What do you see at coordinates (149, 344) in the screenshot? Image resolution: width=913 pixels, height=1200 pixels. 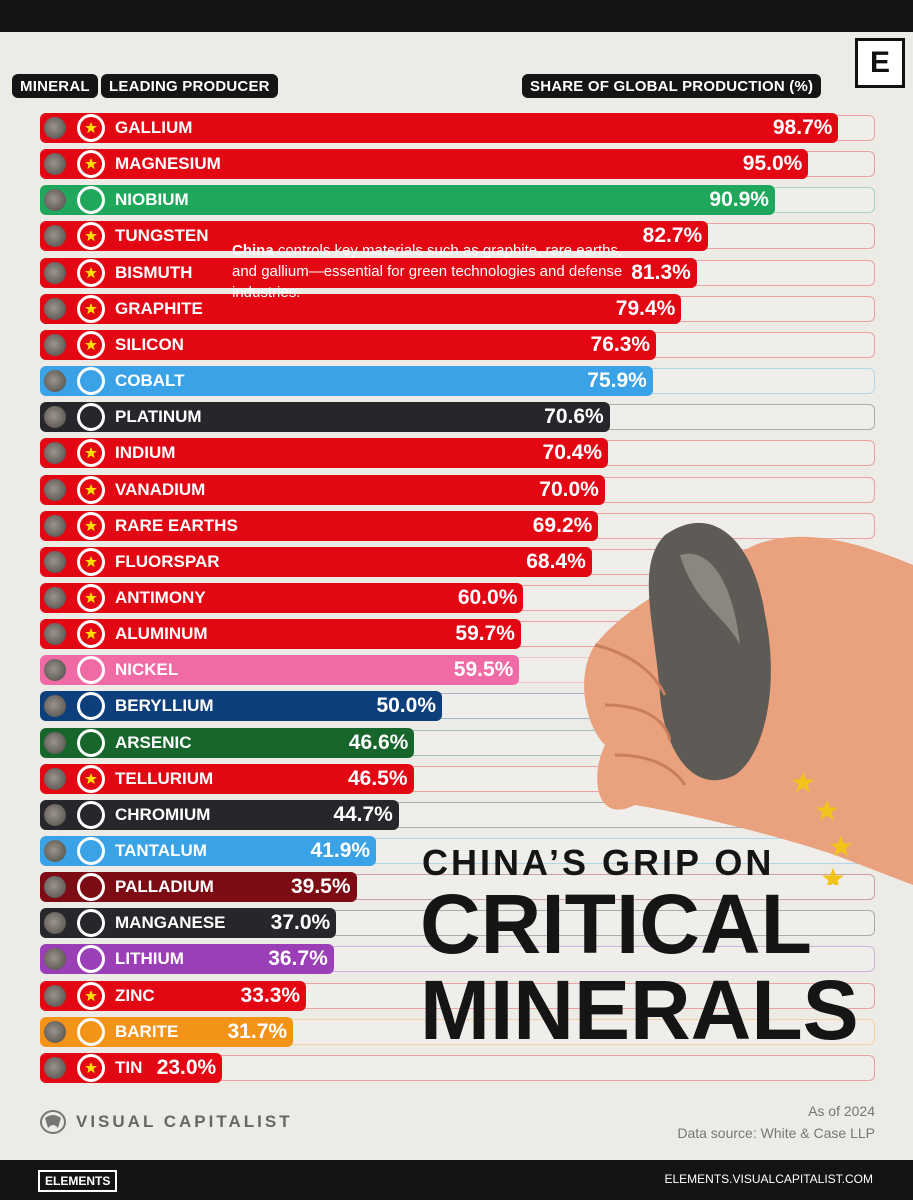 I see `mineral-label: SILICON` at bounding box center [149, 344].